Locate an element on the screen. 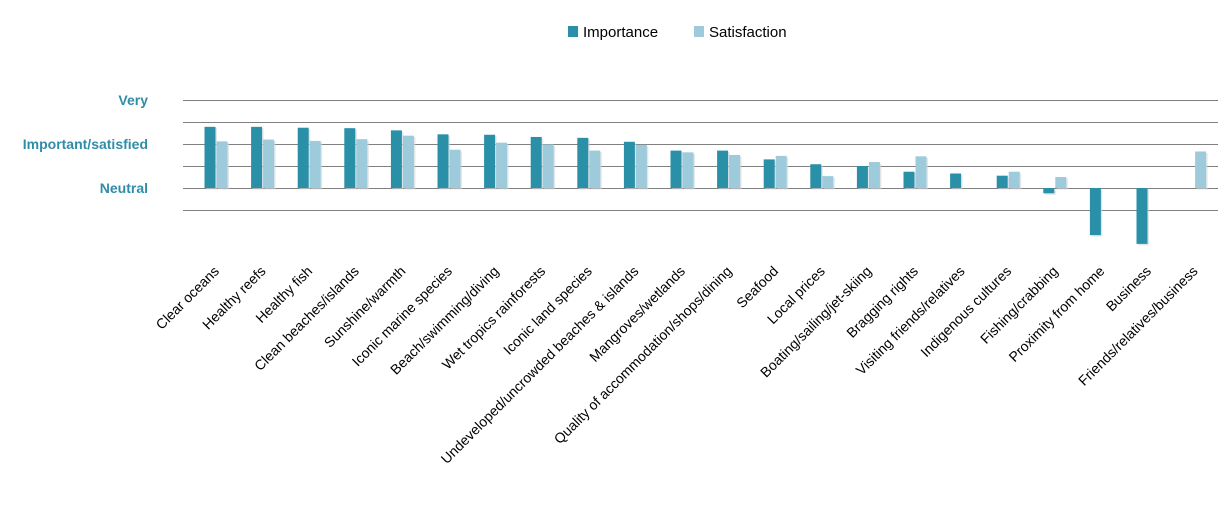 The height and width of the screenshot is (510, 1222). legend: Importance Satisfaction is located at coordinates (677, 32).